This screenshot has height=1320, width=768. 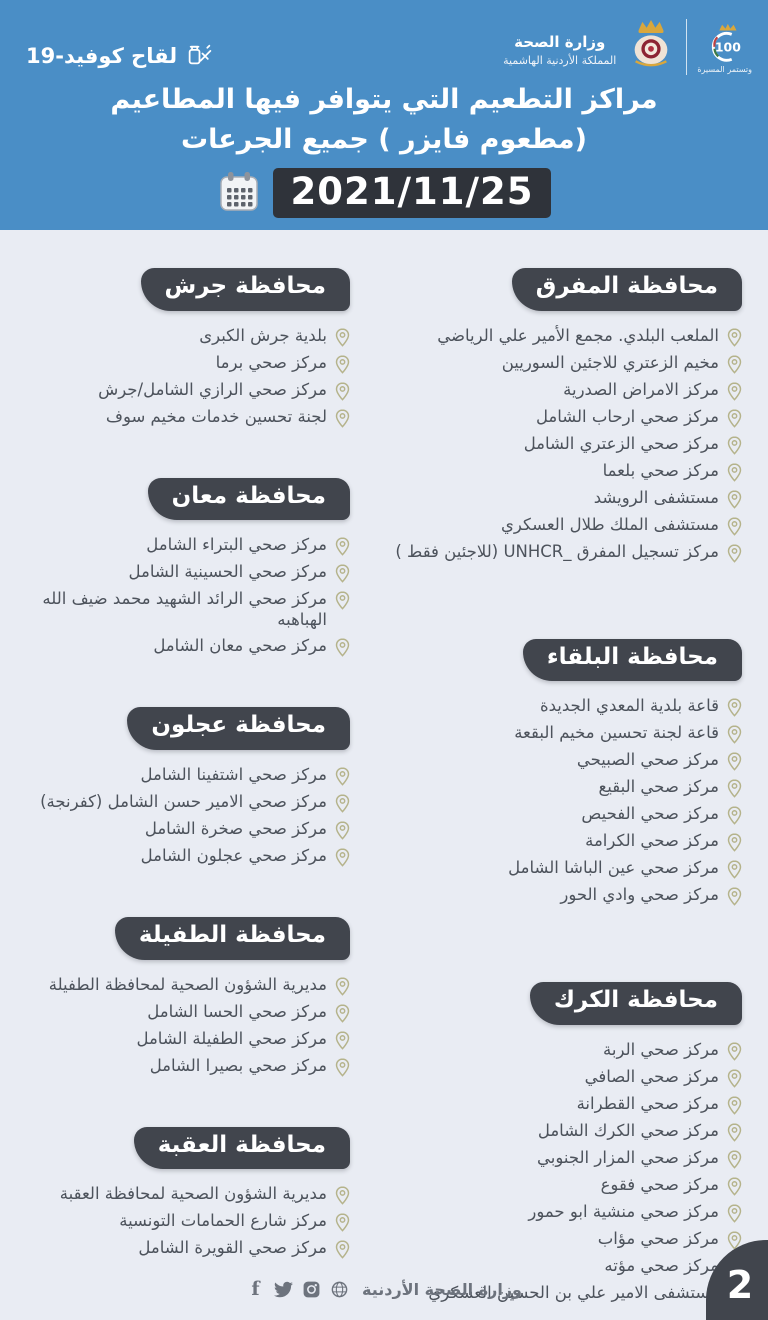 I want to click on center-name: مركز الامراض الصدرية, so click(x=641, y=389).